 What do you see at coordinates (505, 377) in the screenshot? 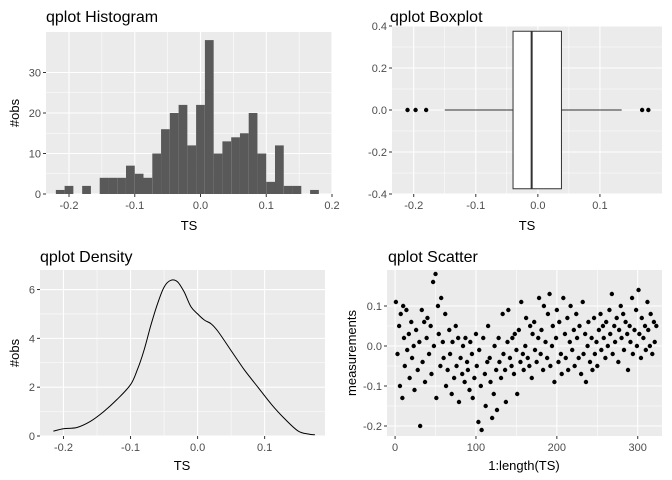
I see `scatter-axes: 0 100 200 300 -0.2 -0.1 0.0 0.1` at bounding box center [505, 377].